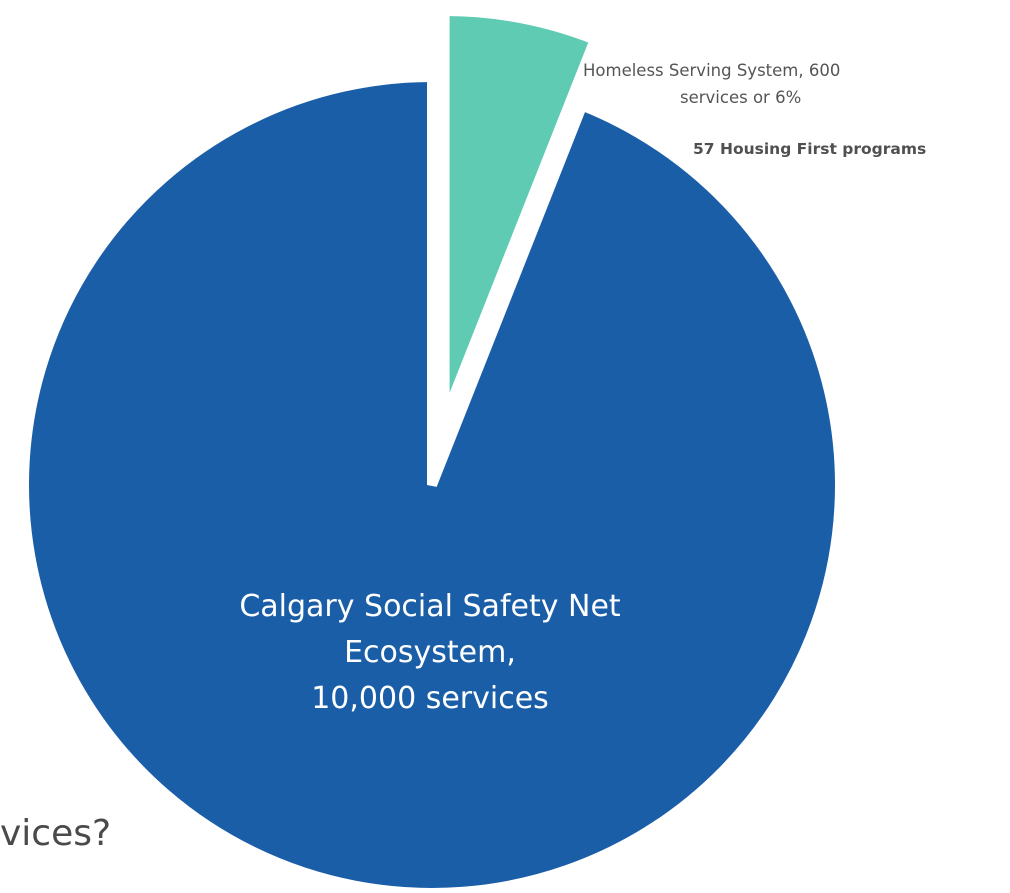 The height and width of the screenshot is (893, 1010). Describe the element at coordinates (430, 698) in the screenshot. I see `main-label-line-3: 10,000 services` at that location.